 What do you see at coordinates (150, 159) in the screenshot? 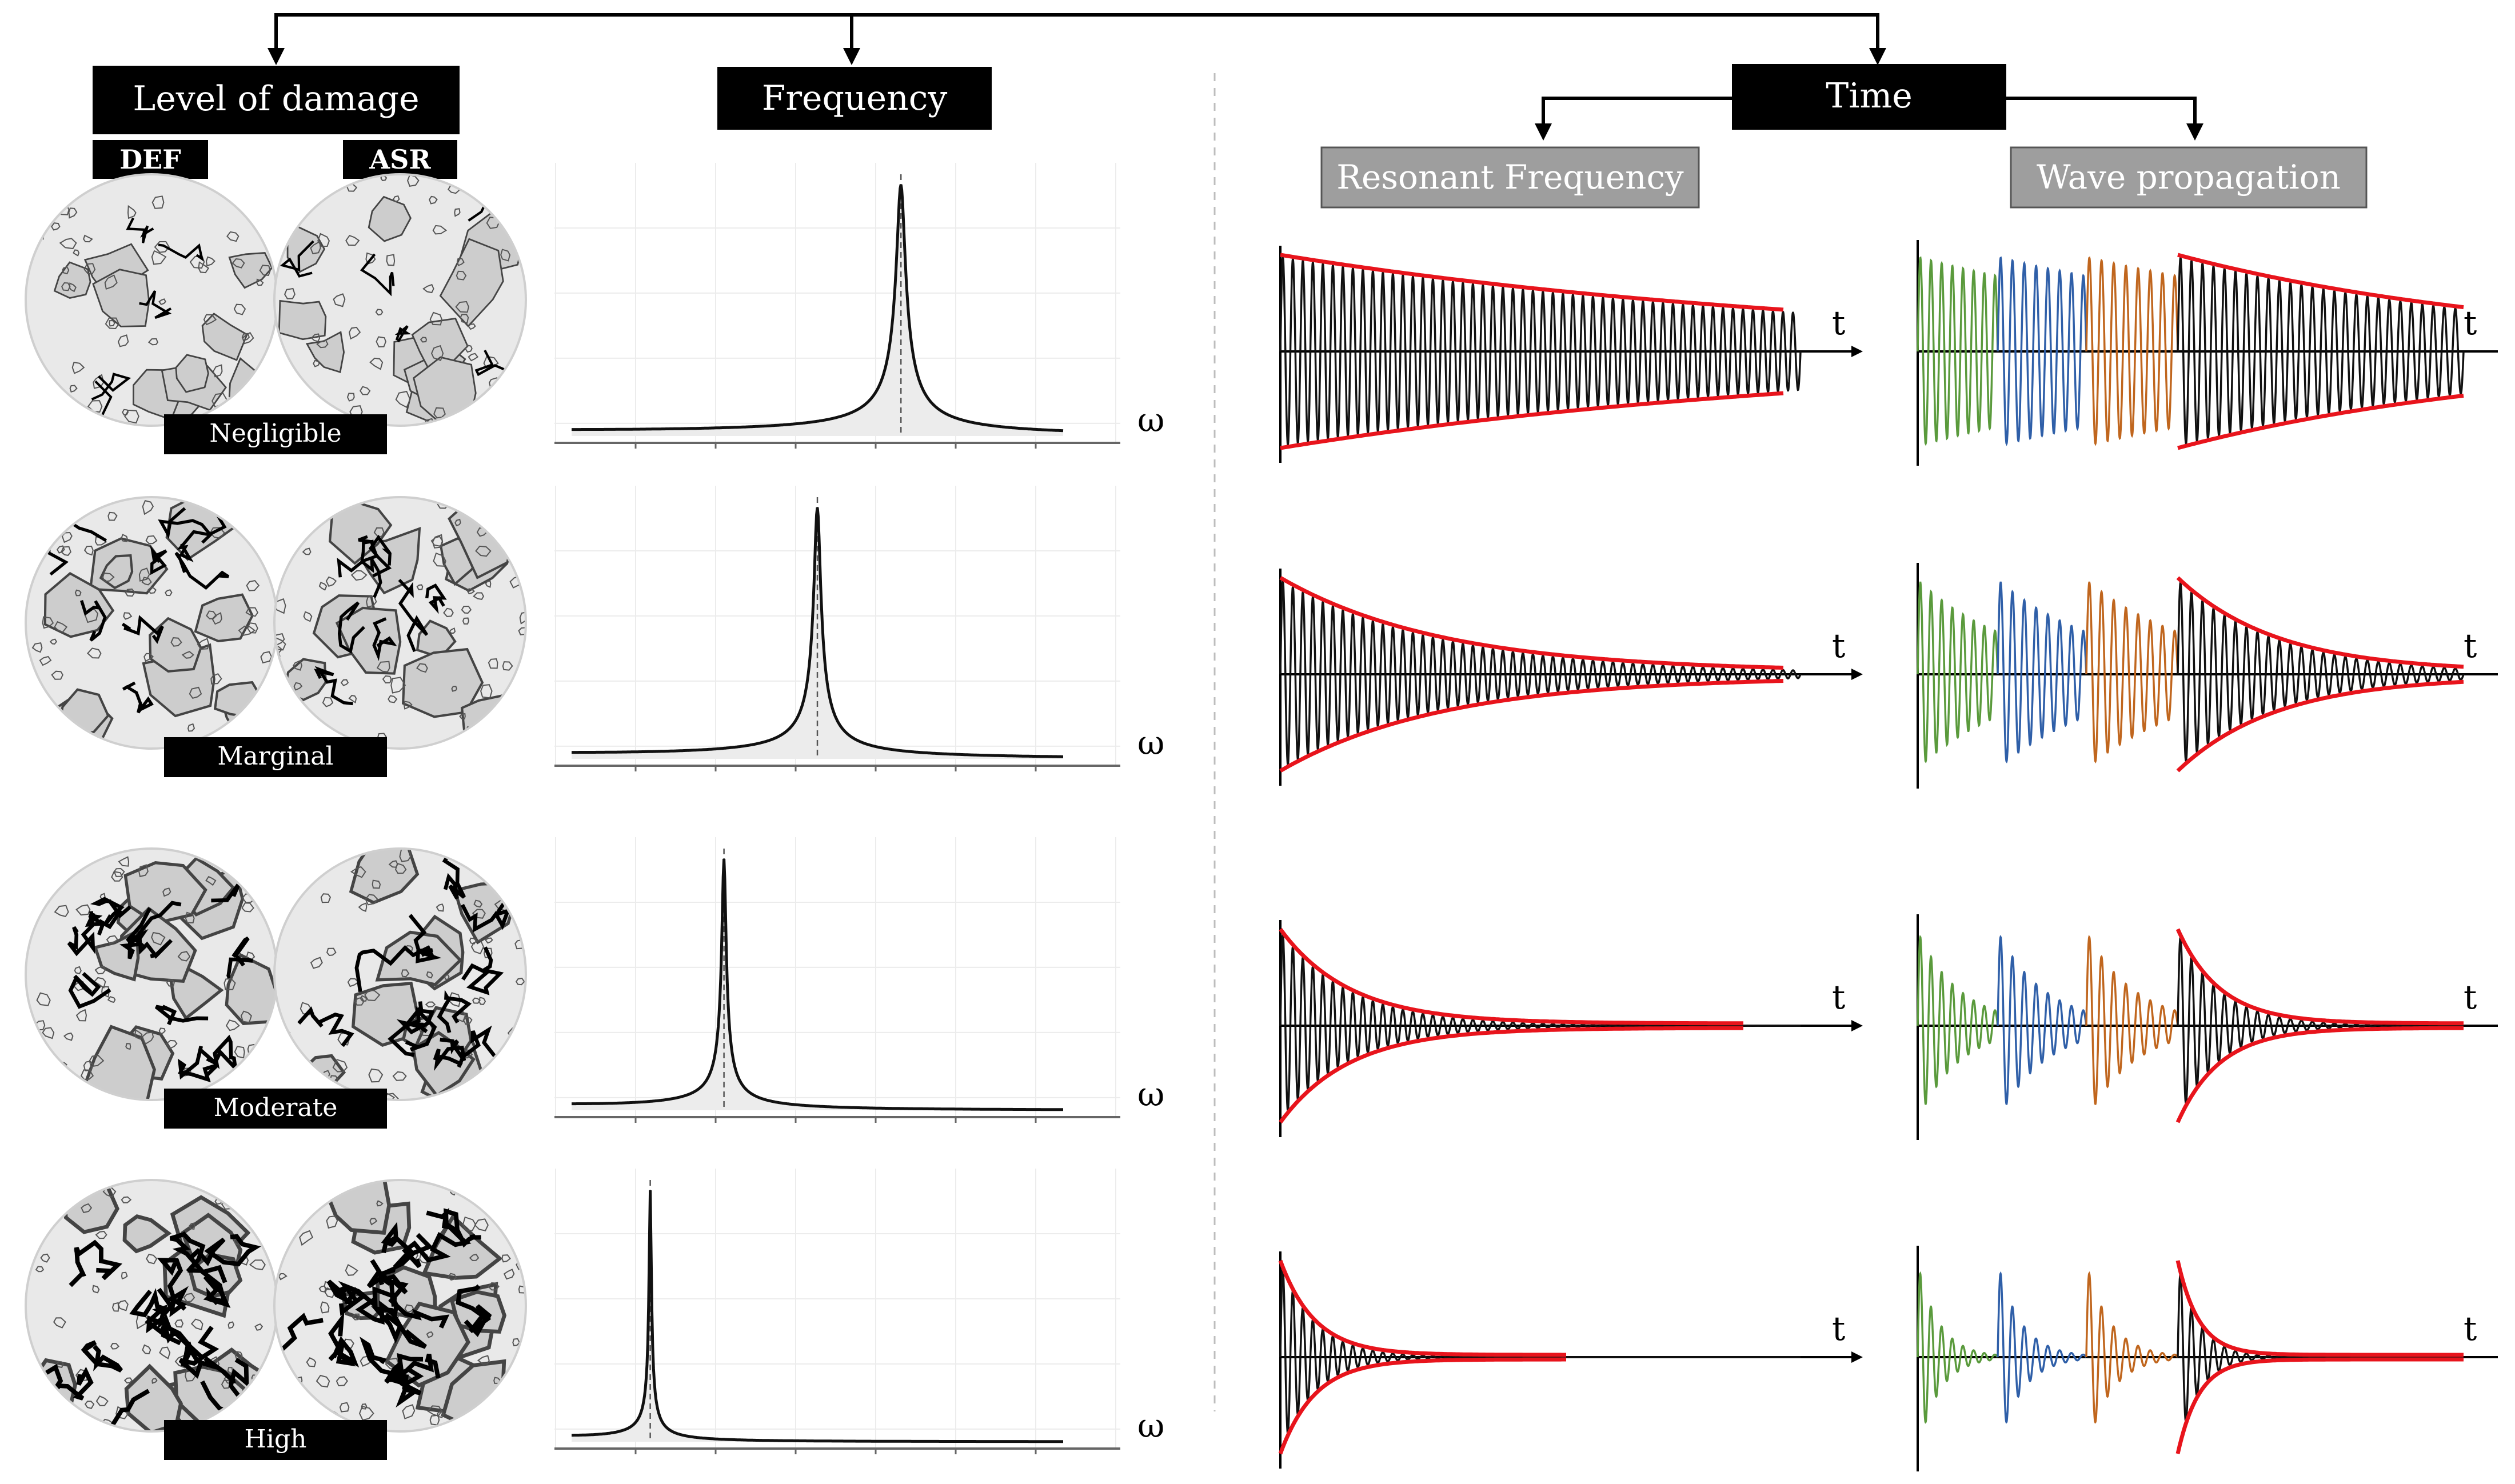
I see `def-tag-label: DEF` at bounding box center [150, 159].